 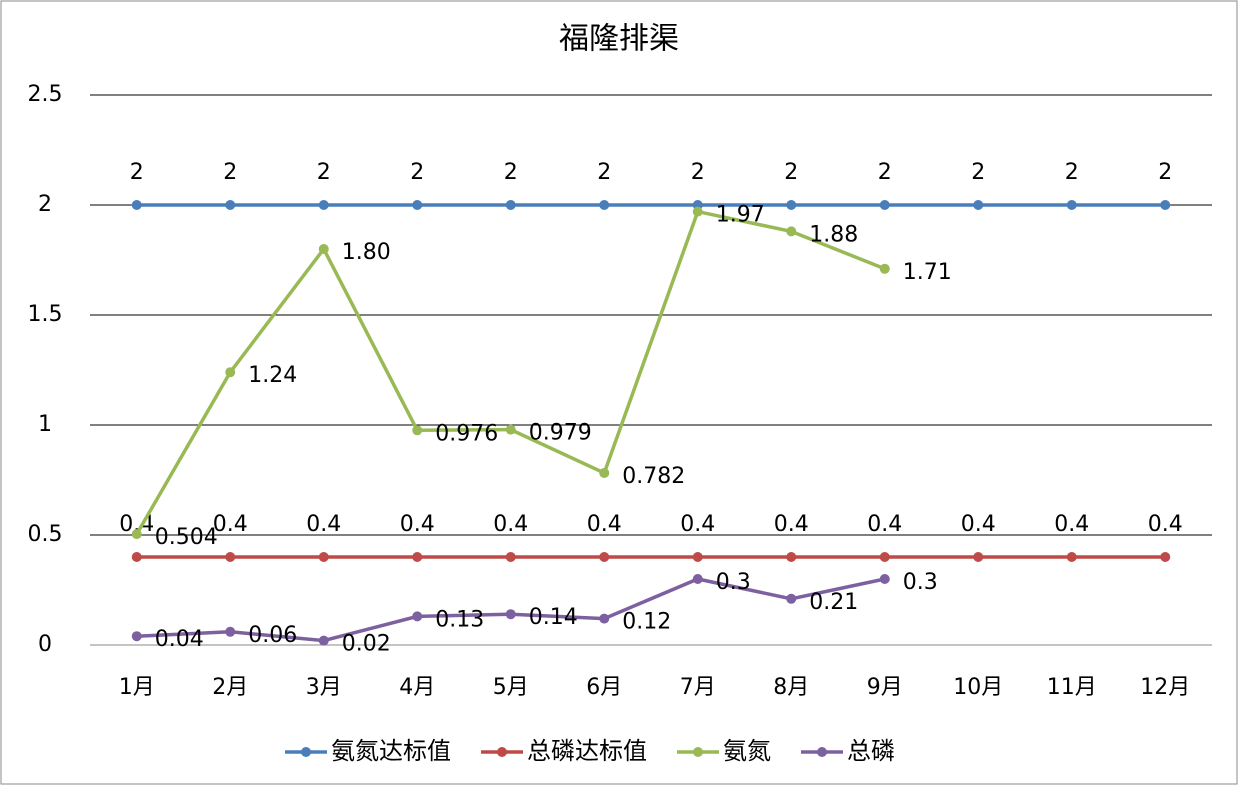 What do you see at coordinates (927, 272) in the screenshot?
I see `data-label: 1.71` at bounding box center [927, 272].